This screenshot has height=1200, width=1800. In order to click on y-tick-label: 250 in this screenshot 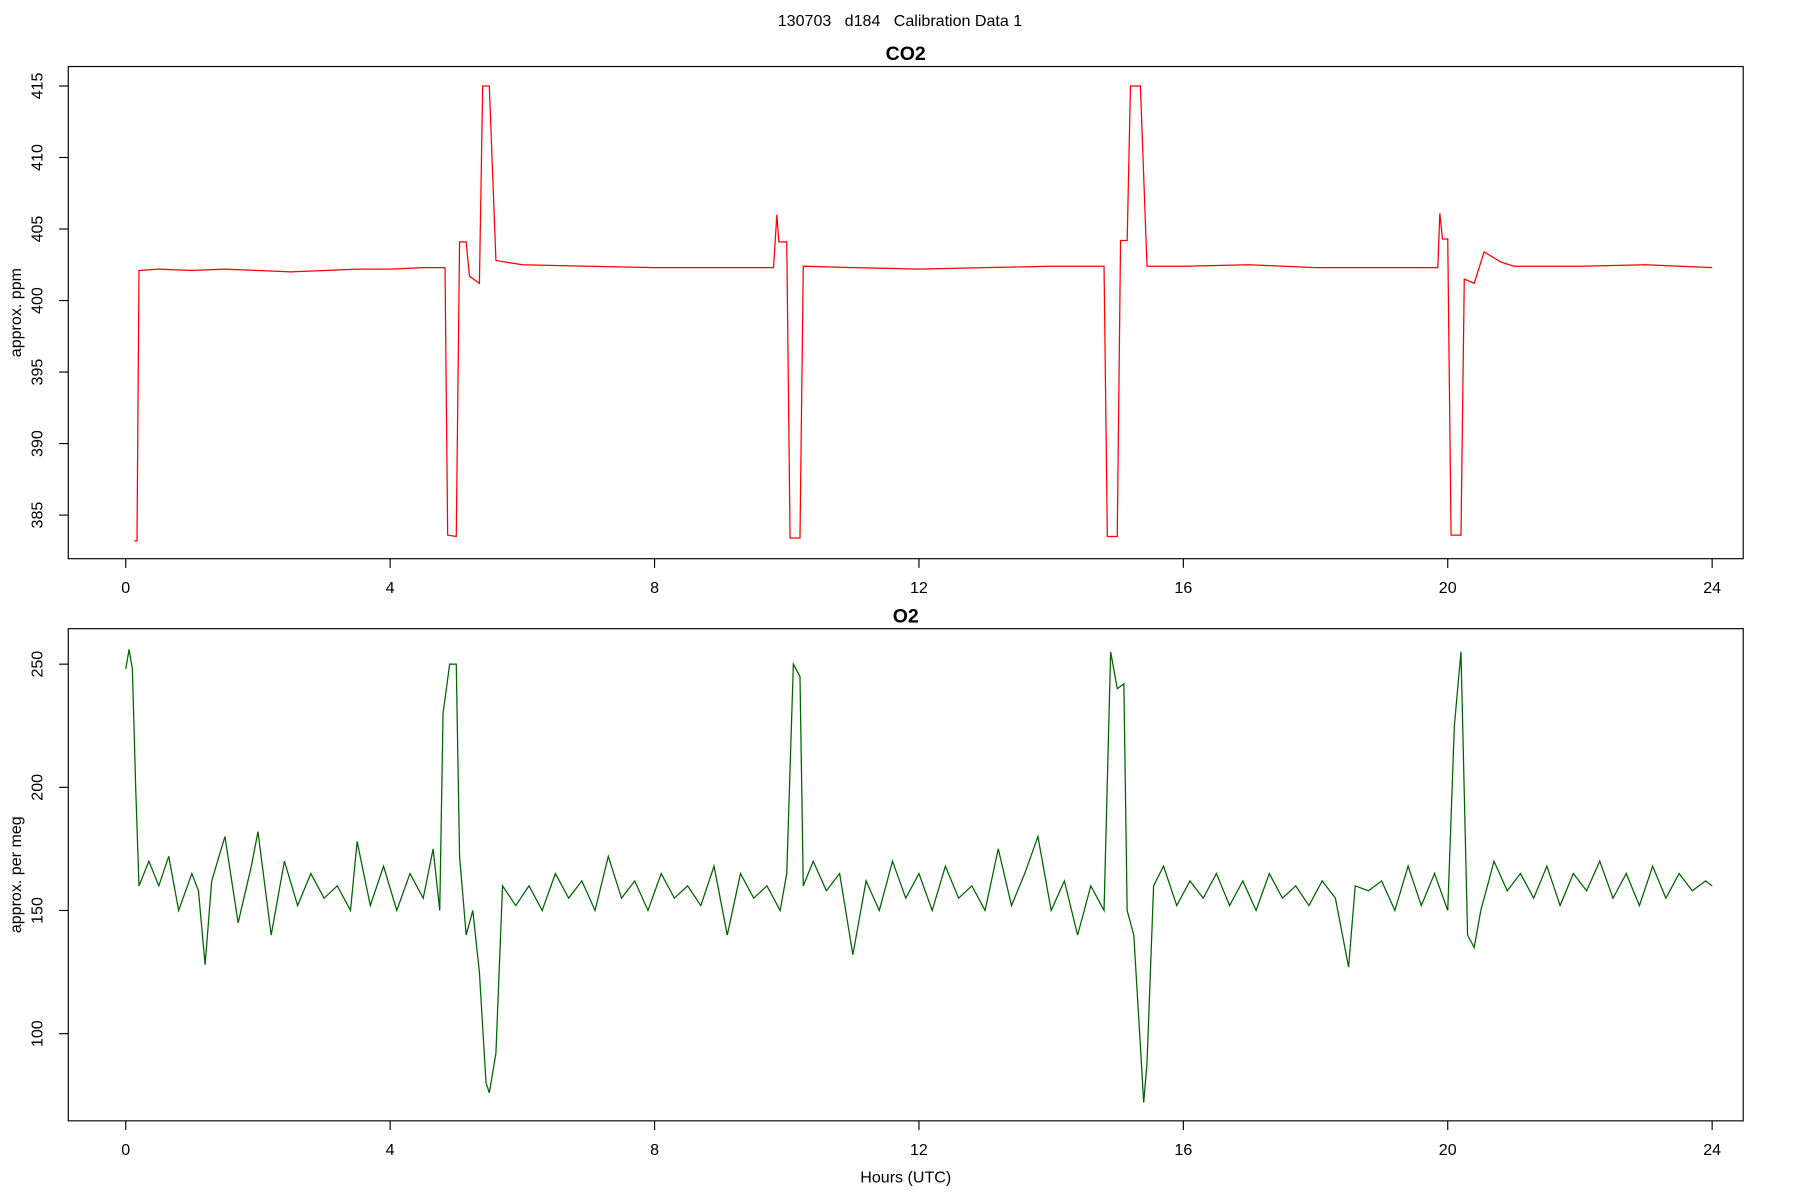, I will do `click(38, 664)`.